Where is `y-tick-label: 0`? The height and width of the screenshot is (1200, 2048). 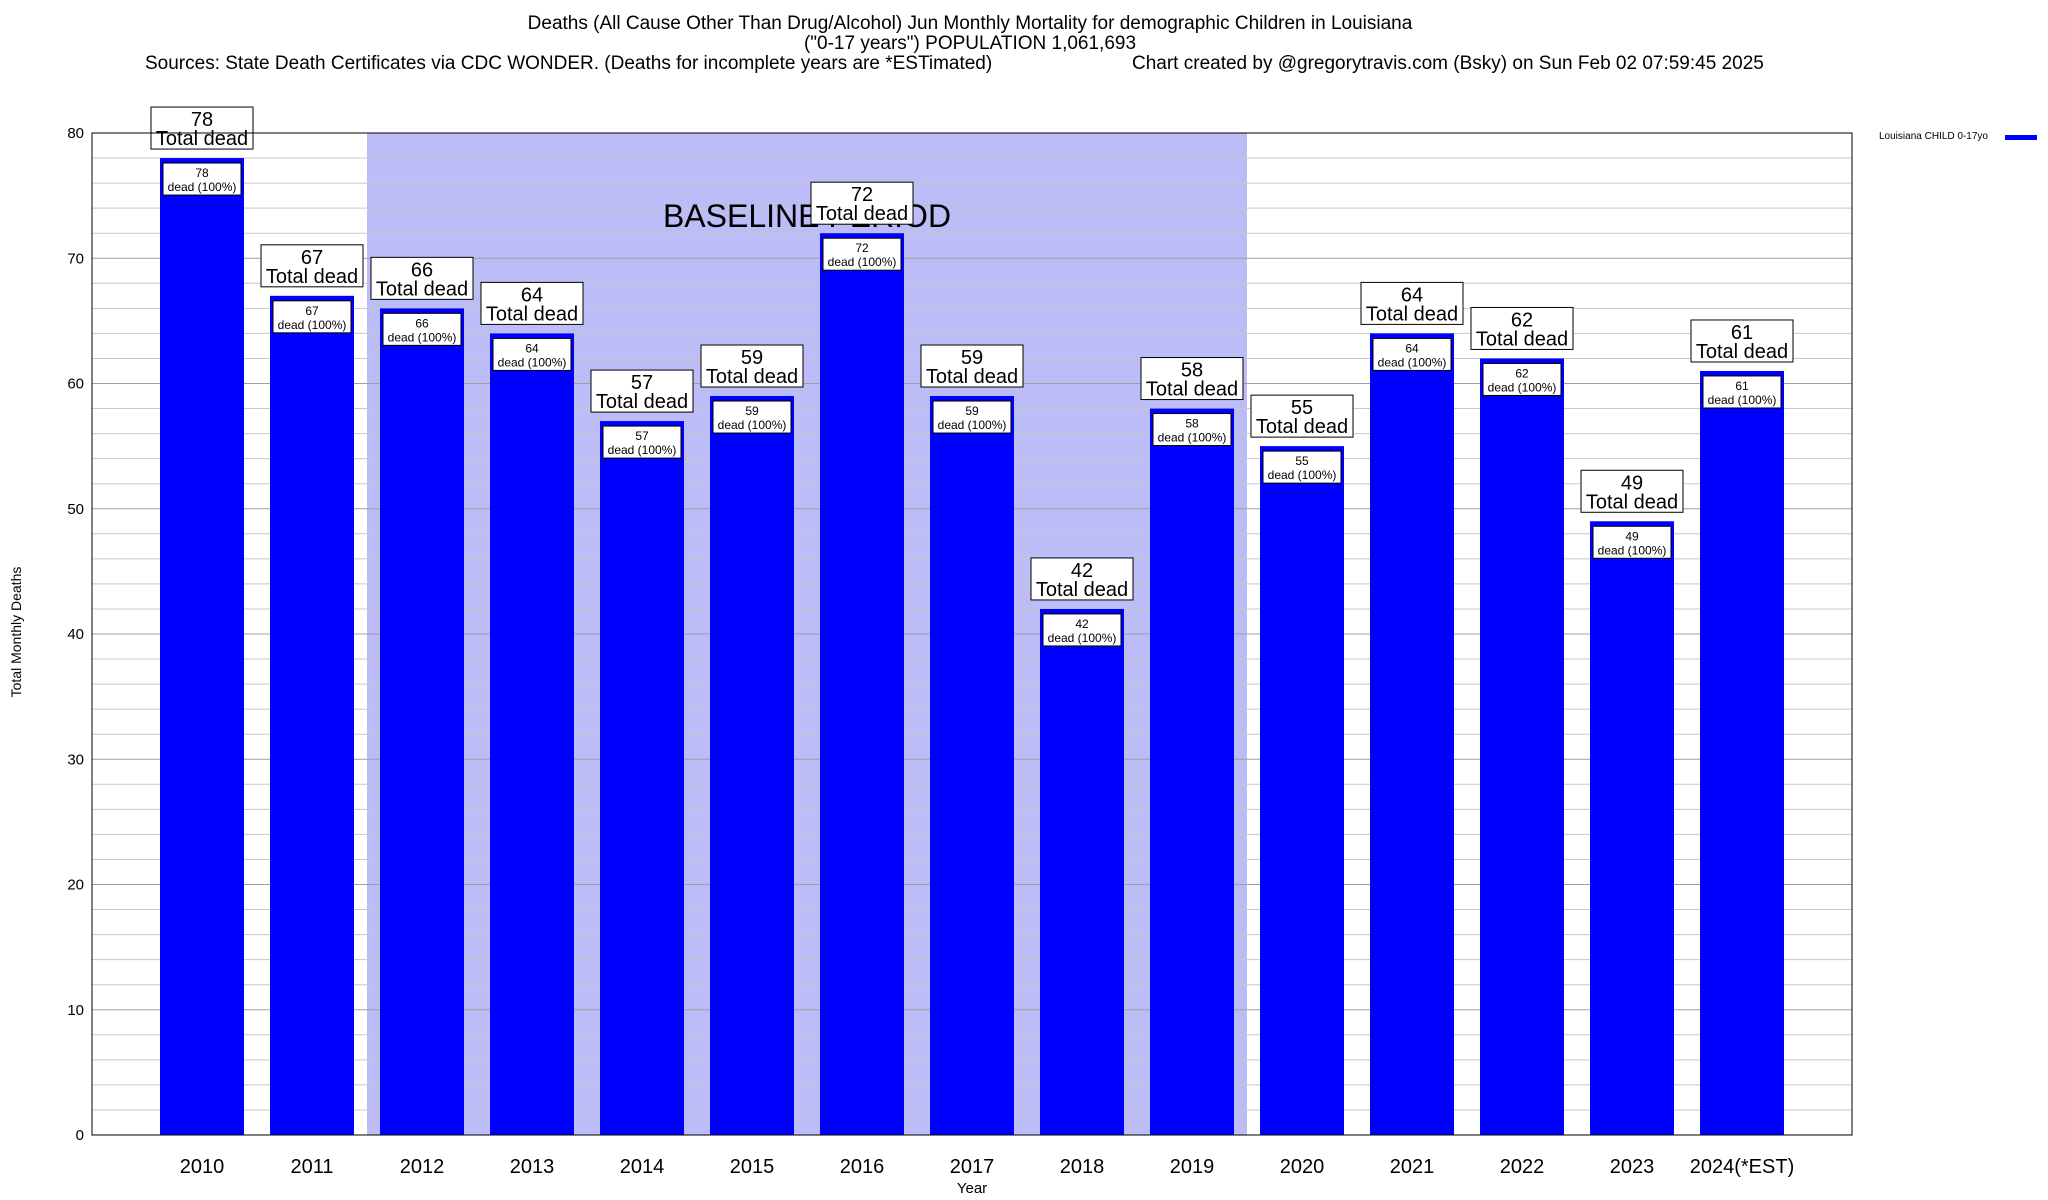 y-tick-label: 0 is located at coordinates (80, 1135).